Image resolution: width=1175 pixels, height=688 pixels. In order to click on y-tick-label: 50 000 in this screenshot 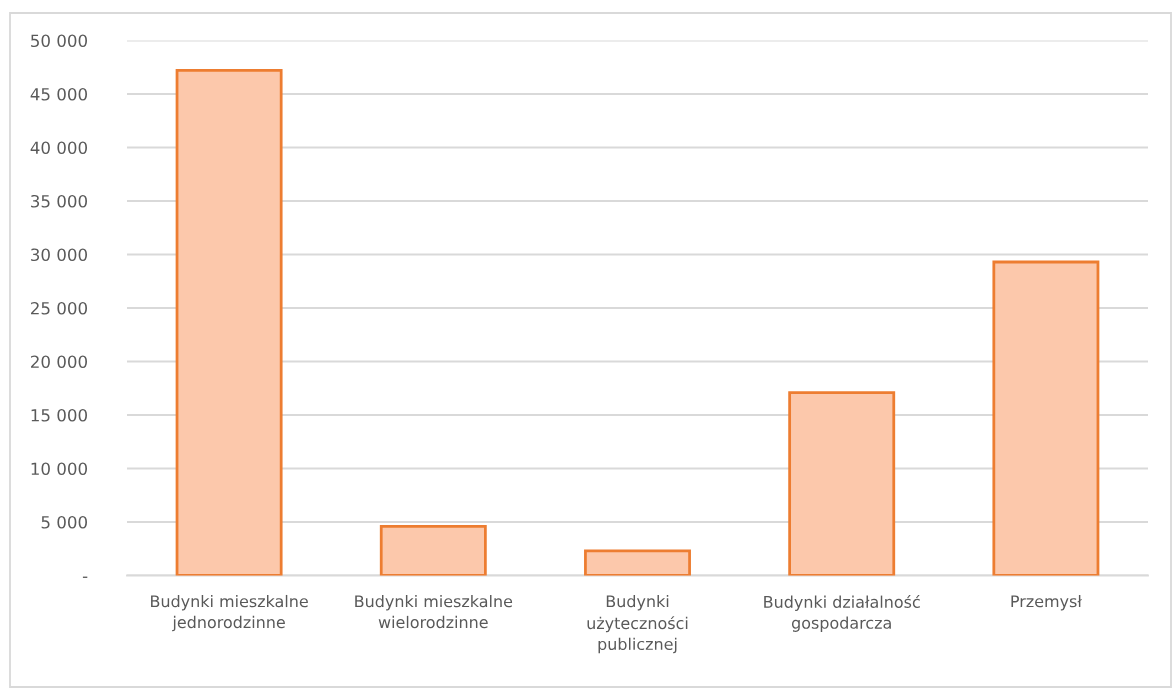, I will do `click(59, 41)`.